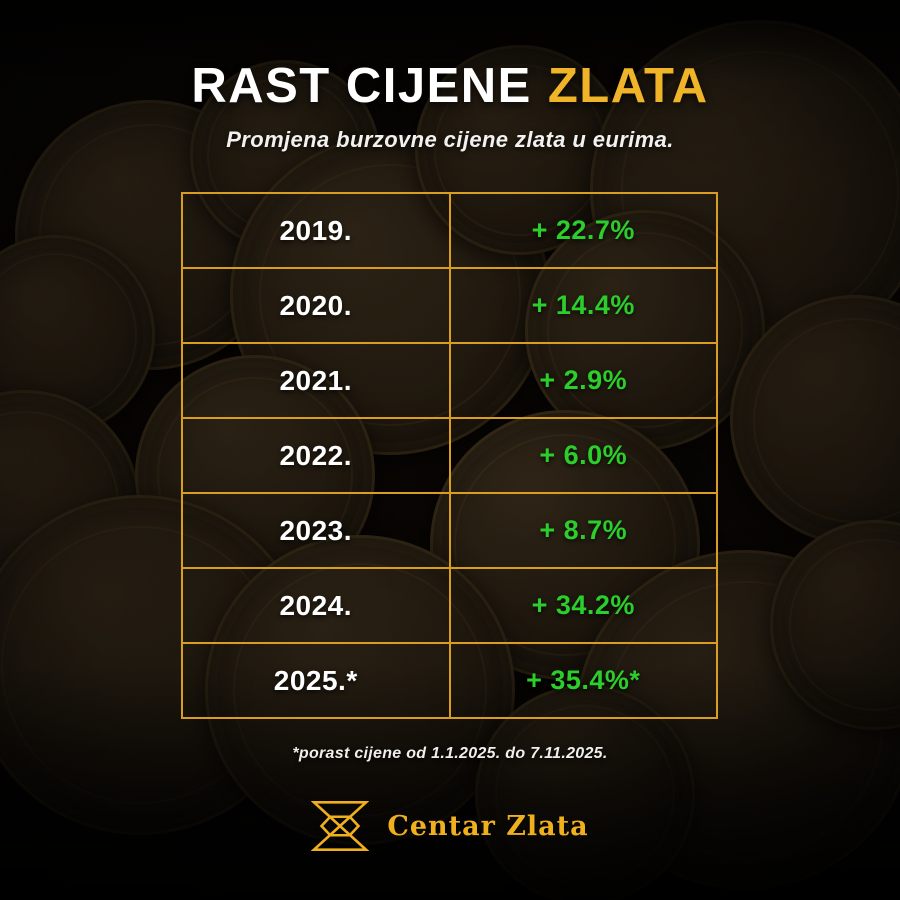 Image resolution: width=900 pixels, height=900 pixels. Describe the element at coordinates (628, 86) in the screenshot. I see `title-gold-part: ZLATA` at that location.